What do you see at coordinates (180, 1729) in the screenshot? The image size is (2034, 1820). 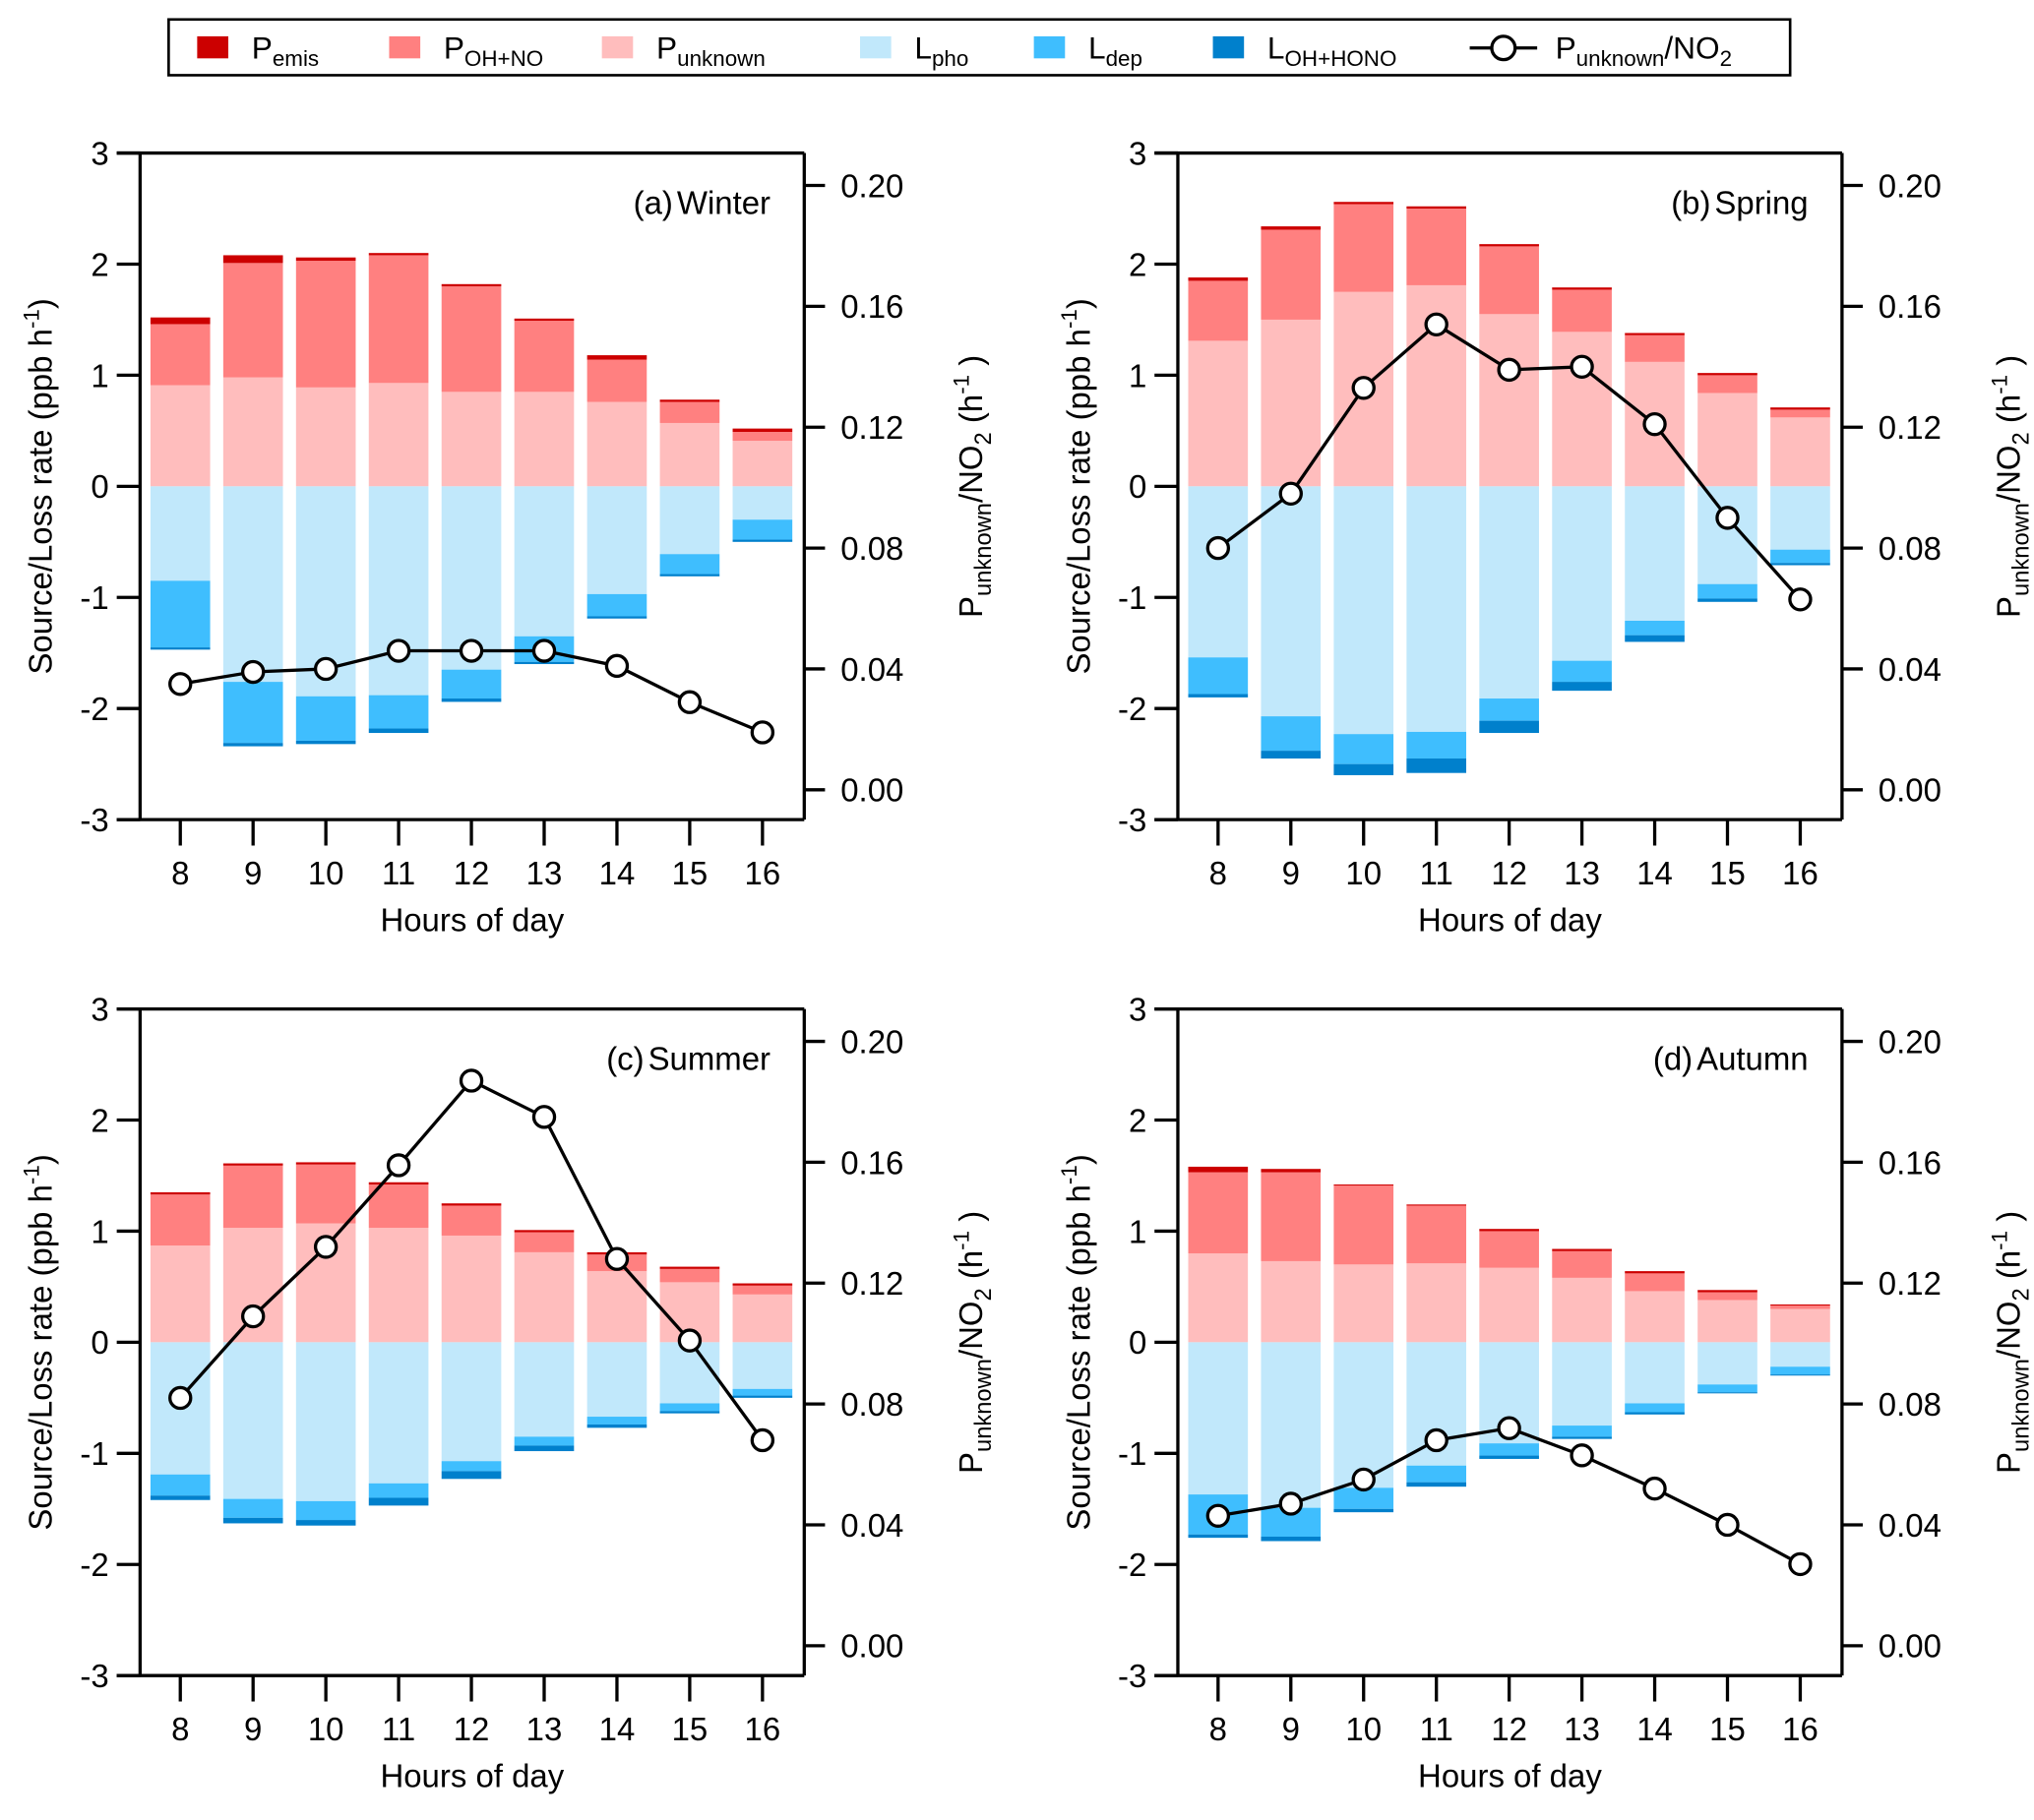 I see `x-tick-label: 8` at bounding box center [180, 1729].